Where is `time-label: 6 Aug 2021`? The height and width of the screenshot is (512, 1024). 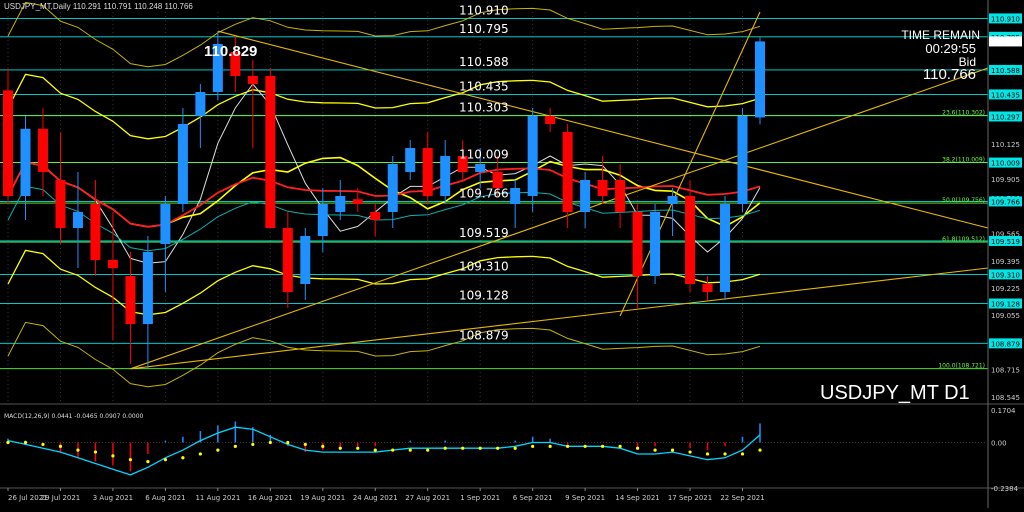 time-label: 6 Aug 2021 is located at coordinates (165, 498).